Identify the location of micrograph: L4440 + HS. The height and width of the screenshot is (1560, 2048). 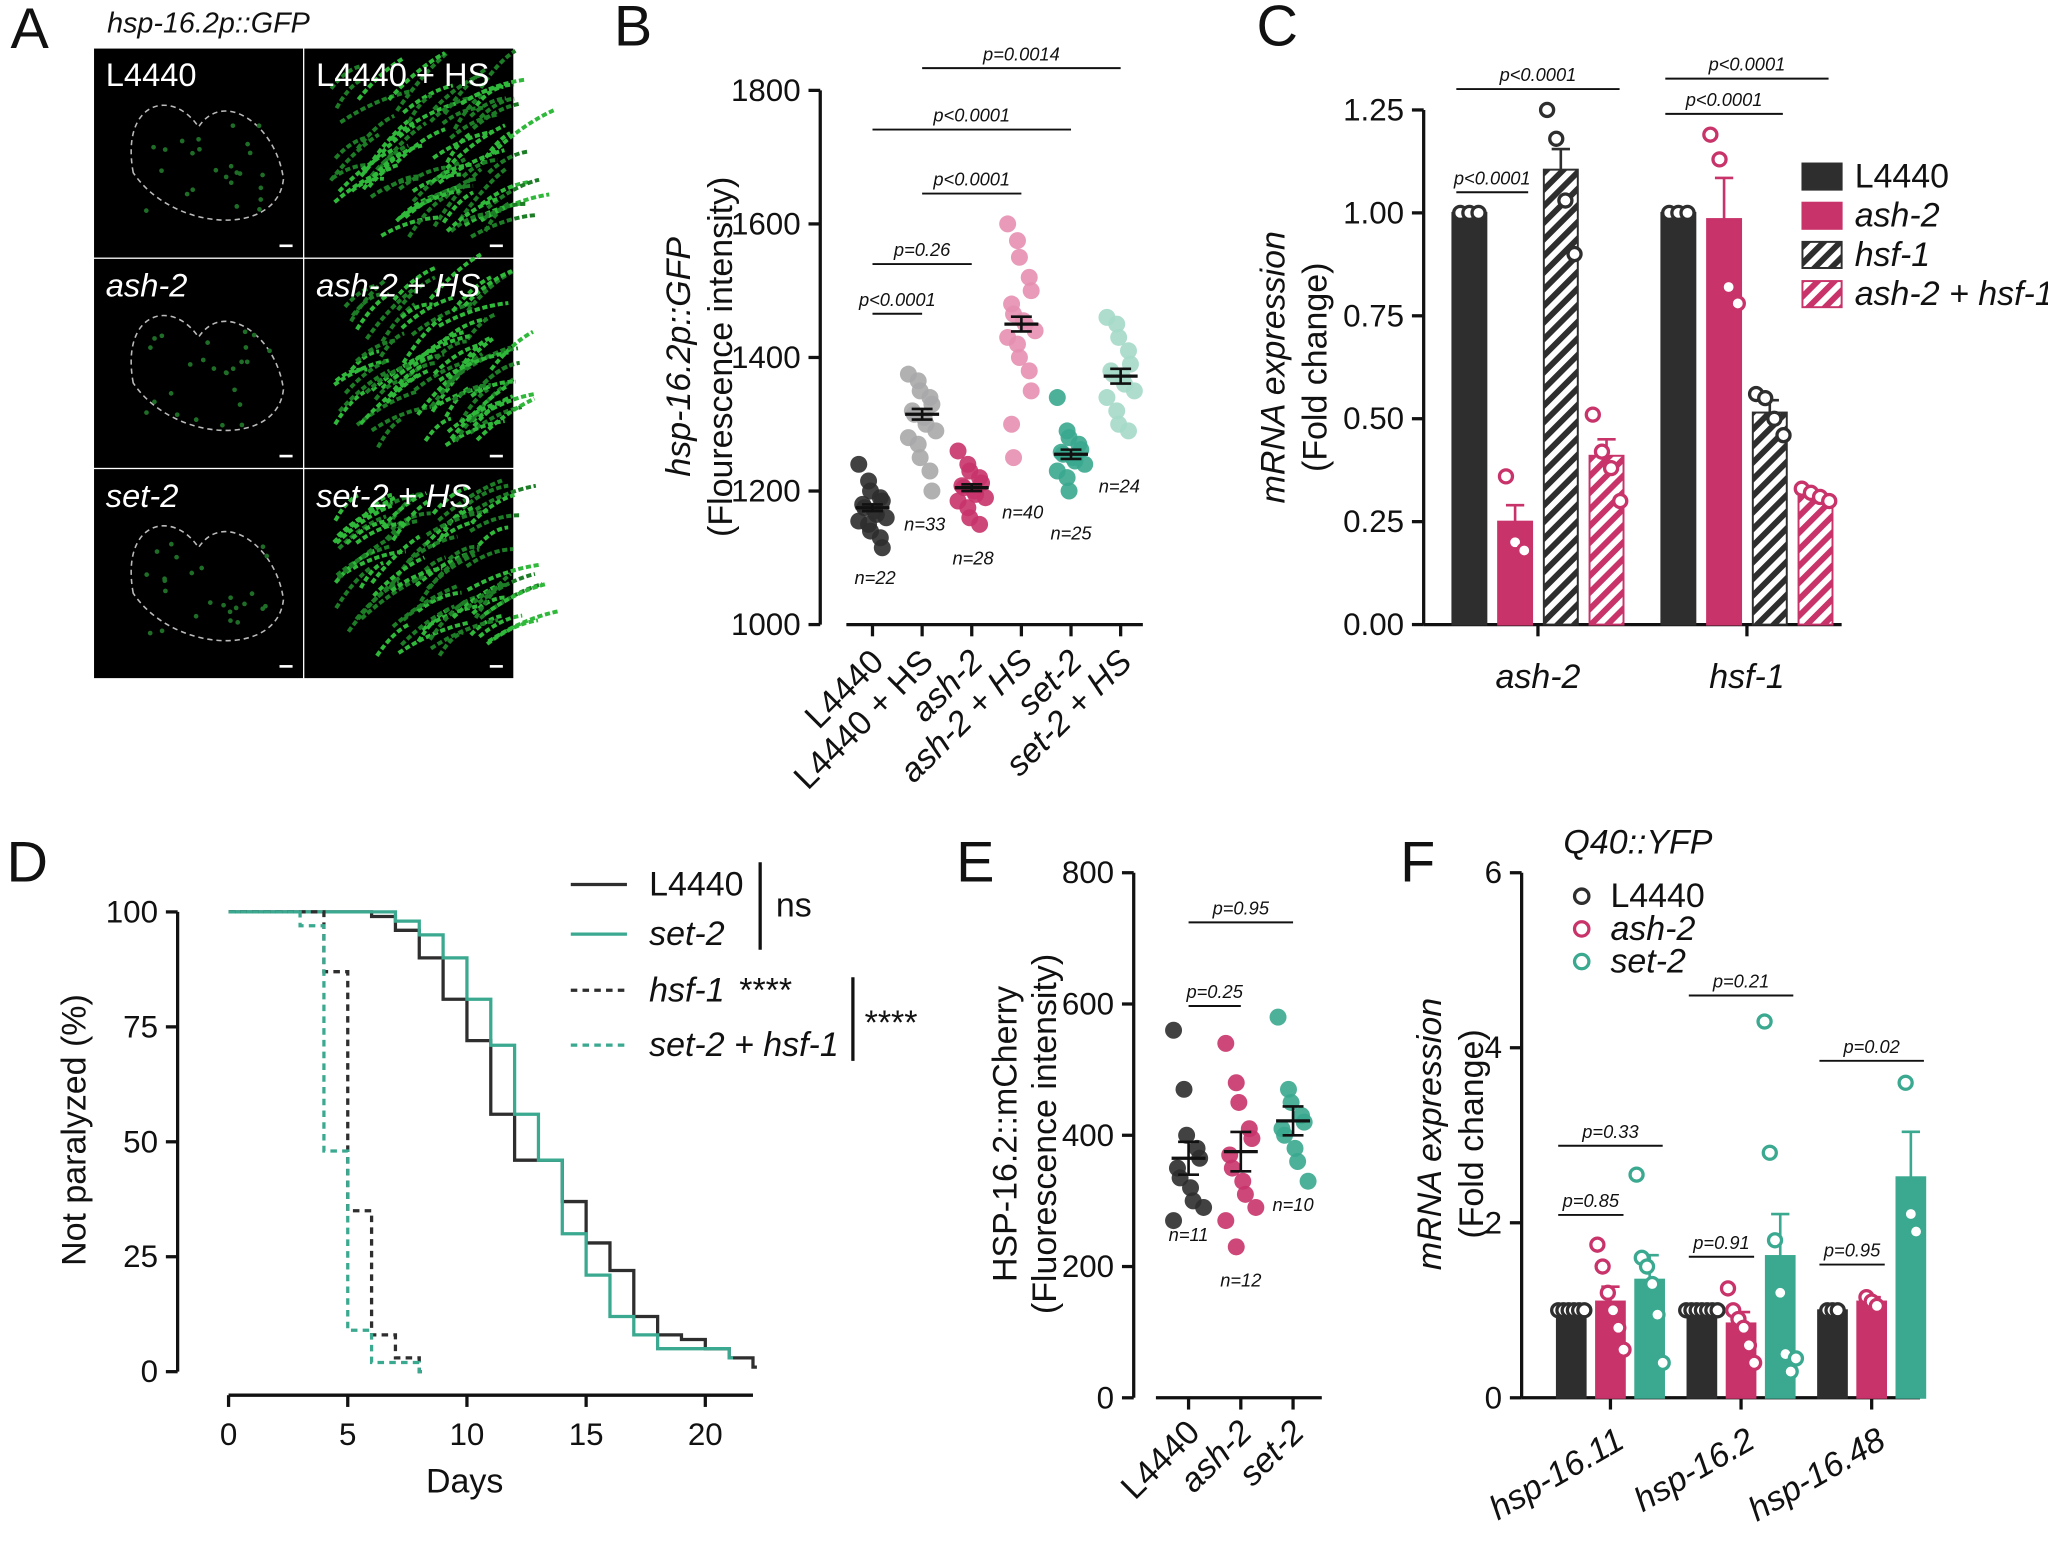
(430, 153).